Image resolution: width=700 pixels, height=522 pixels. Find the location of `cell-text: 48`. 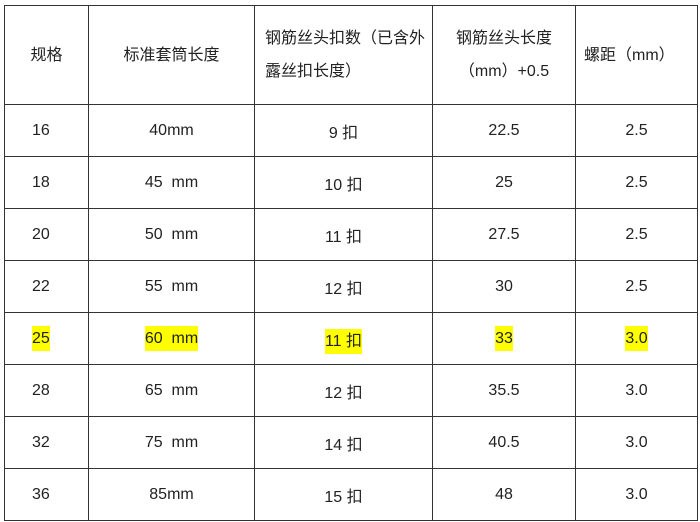

cell-text: 48 is located at coordinates (504, 494).